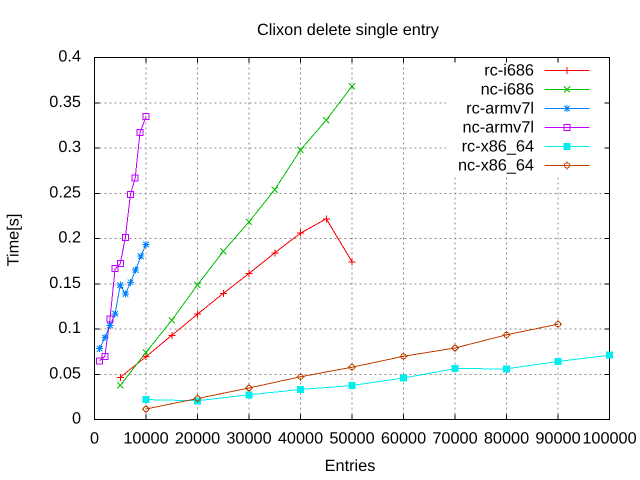 This screenshot has height=480, width=640. Describe the element at coordinates (69, 147) in the screenshot. I see `svg-text: 0.3` at that location.